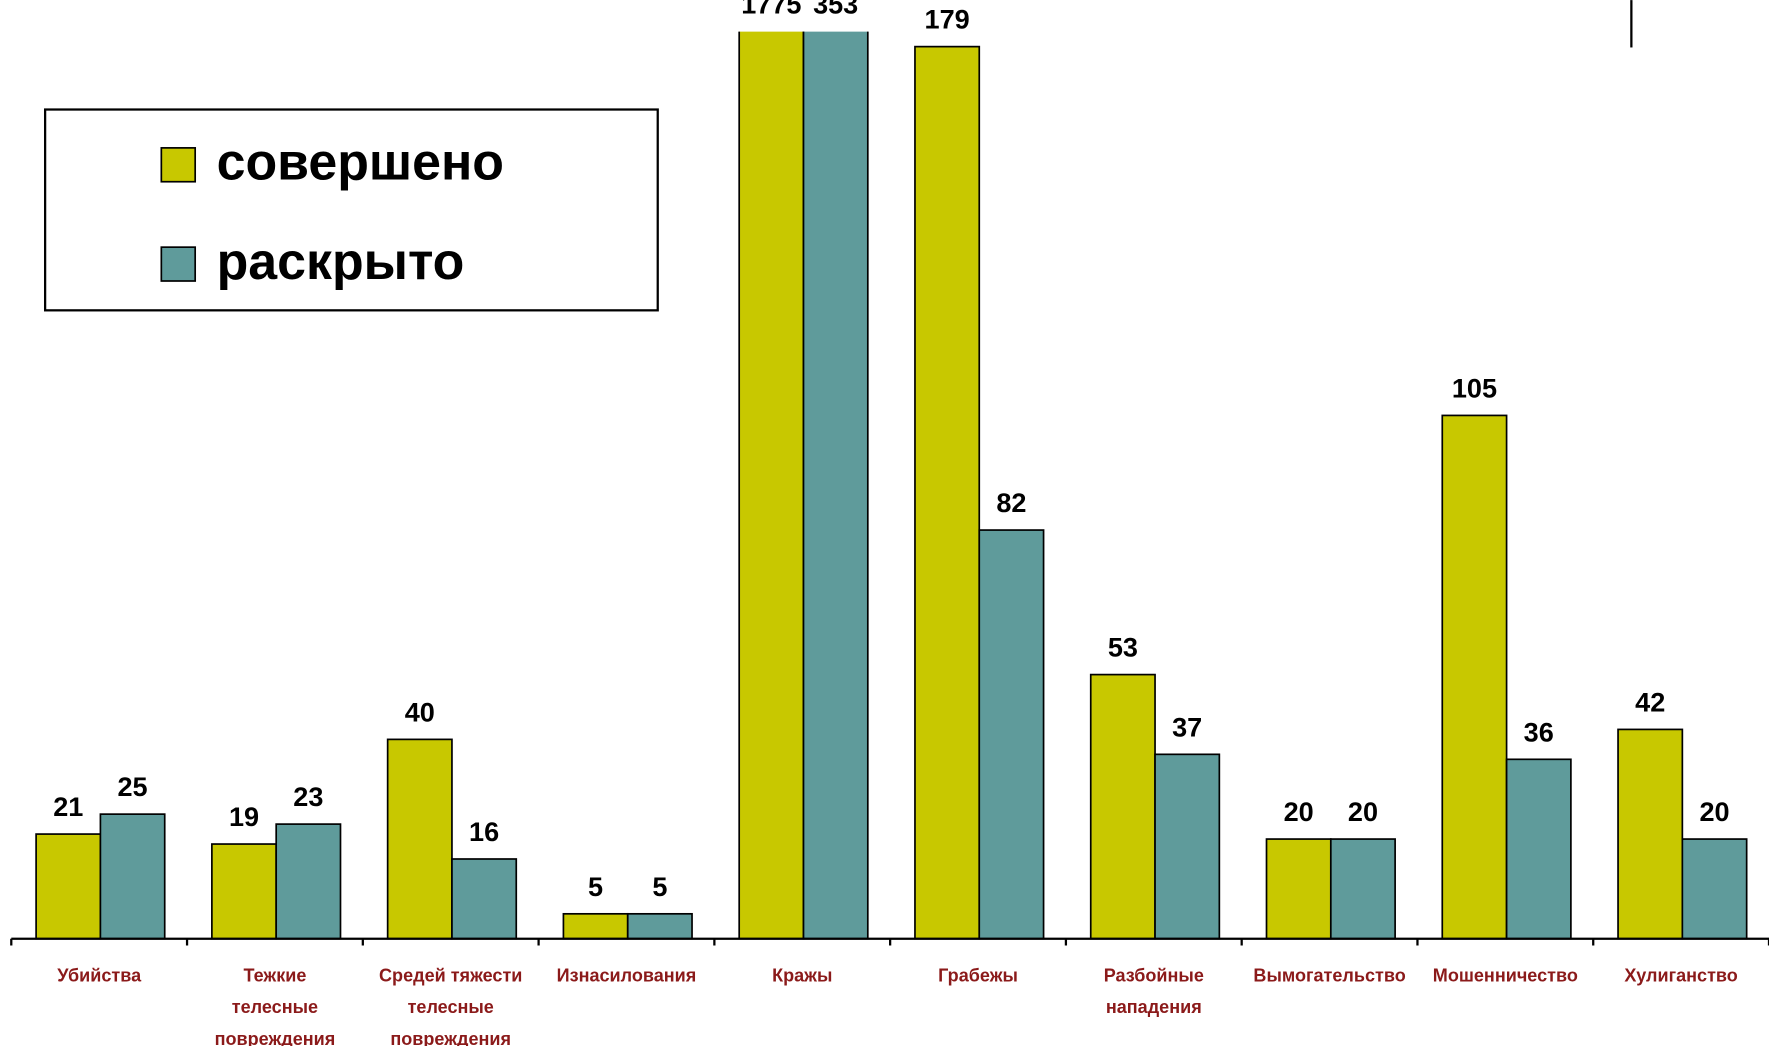 This screenshot has height=1046, width=1769. I want to click on value-label: 25, so click(133, 786).